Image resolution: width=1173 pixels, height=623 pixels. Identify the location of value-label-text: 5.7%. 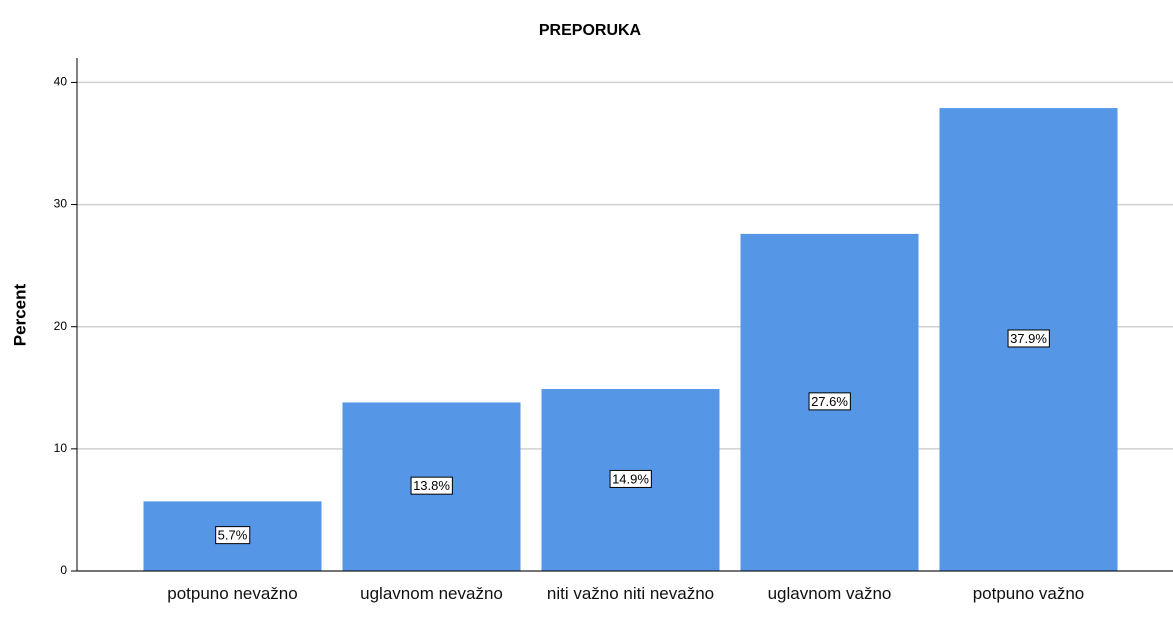
(233, 535).